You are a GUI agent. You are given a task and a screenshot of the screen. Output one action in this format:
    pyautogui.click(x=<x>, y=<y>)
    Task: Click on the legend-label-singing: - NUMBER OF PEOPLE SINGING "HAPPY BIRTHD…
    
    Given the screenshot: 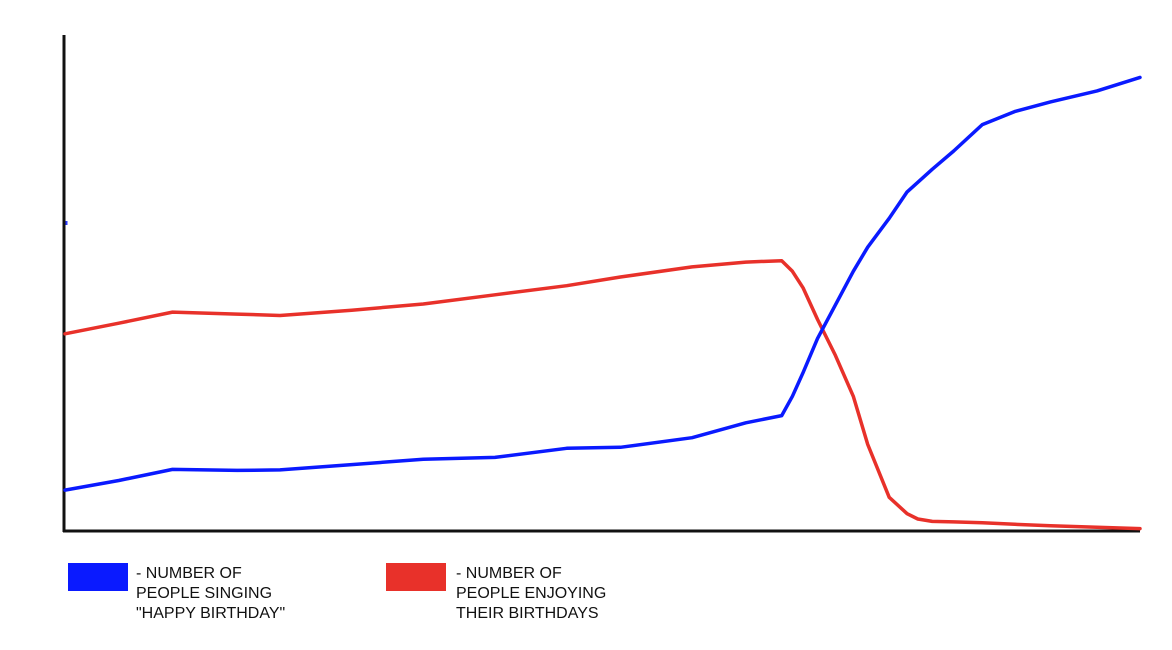 What is the action you would take?
    pyautogui.click(x=211, y=593)
    